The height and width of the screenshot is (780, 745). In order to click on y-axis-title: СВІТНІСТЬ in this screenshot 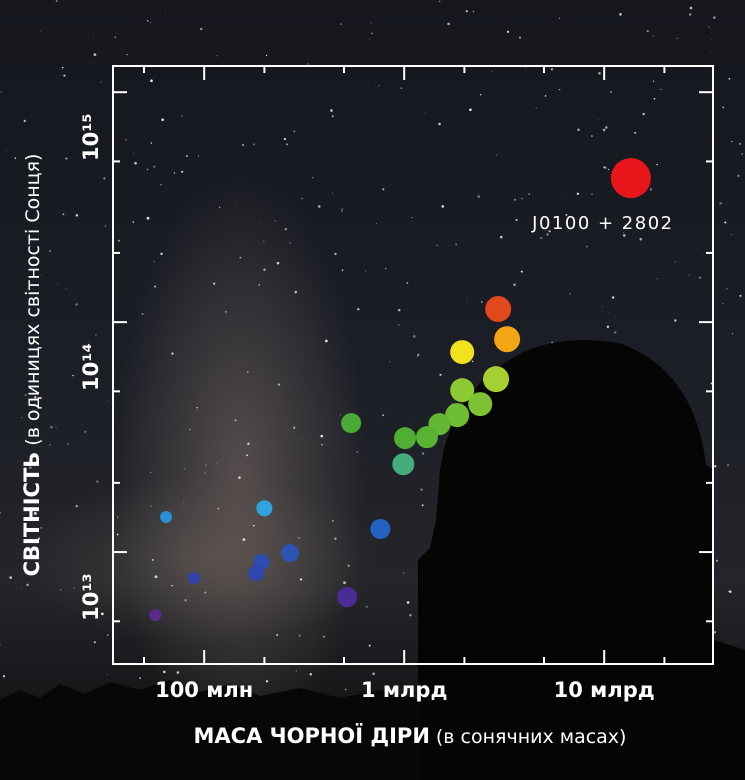, I will do `click(32, 514)`.